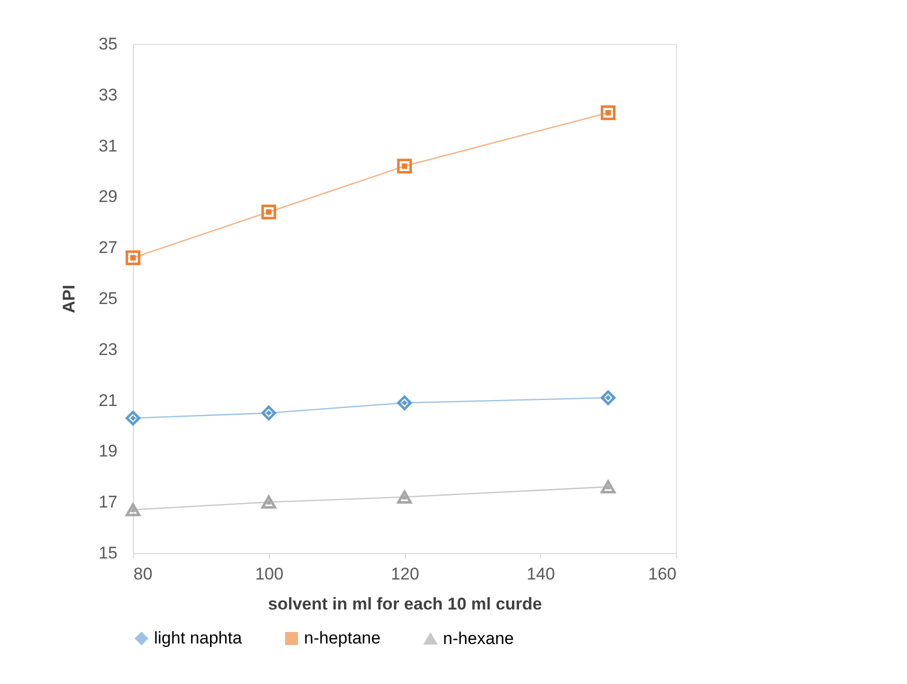 The height and width of the screenshot is (684, 907). Describe the element at coordinates (108, 248) in the screenshot. I see `y-tick-label: 27` at that location.